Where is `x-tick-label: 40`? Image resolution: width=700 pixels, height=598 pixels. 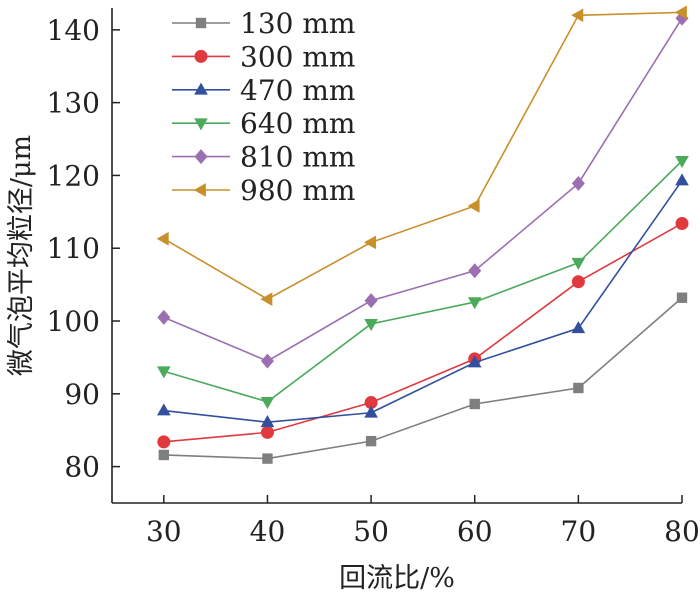
x-tick-label: 40 is located at coordinates (268, 531).